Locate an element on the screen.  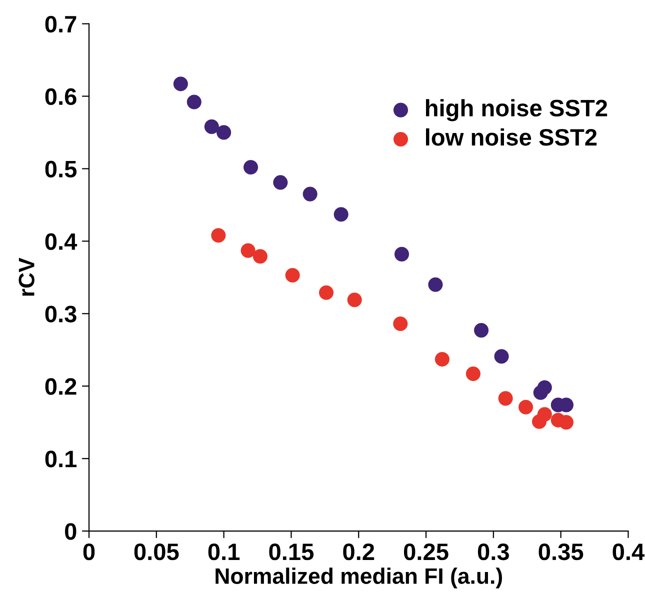
x-tick-label: 0.2 is located at coordinates (358, 551).